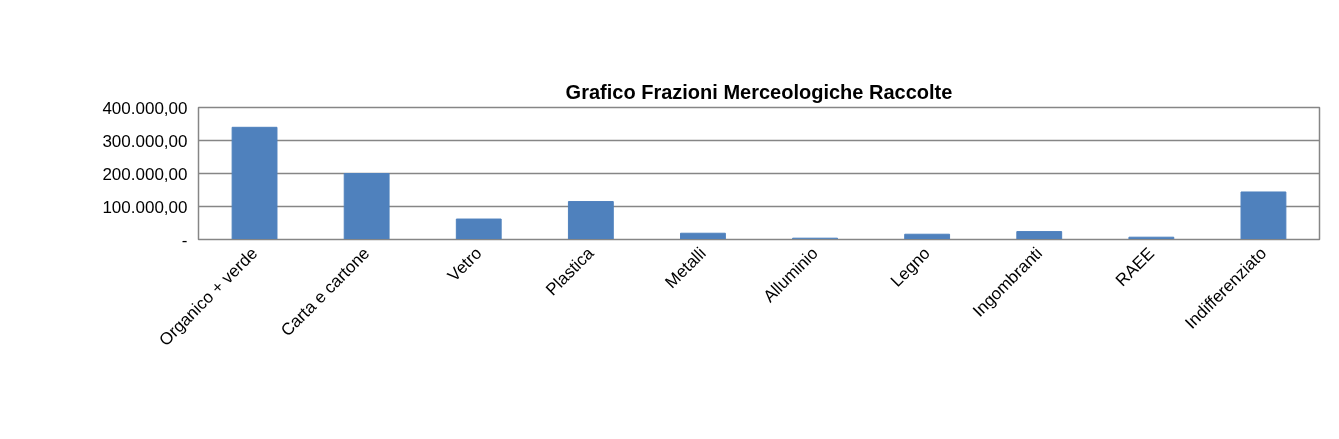 This screenshot has width=1339, height=439. I want to click on y-tick-label: -, so click(184, 240).